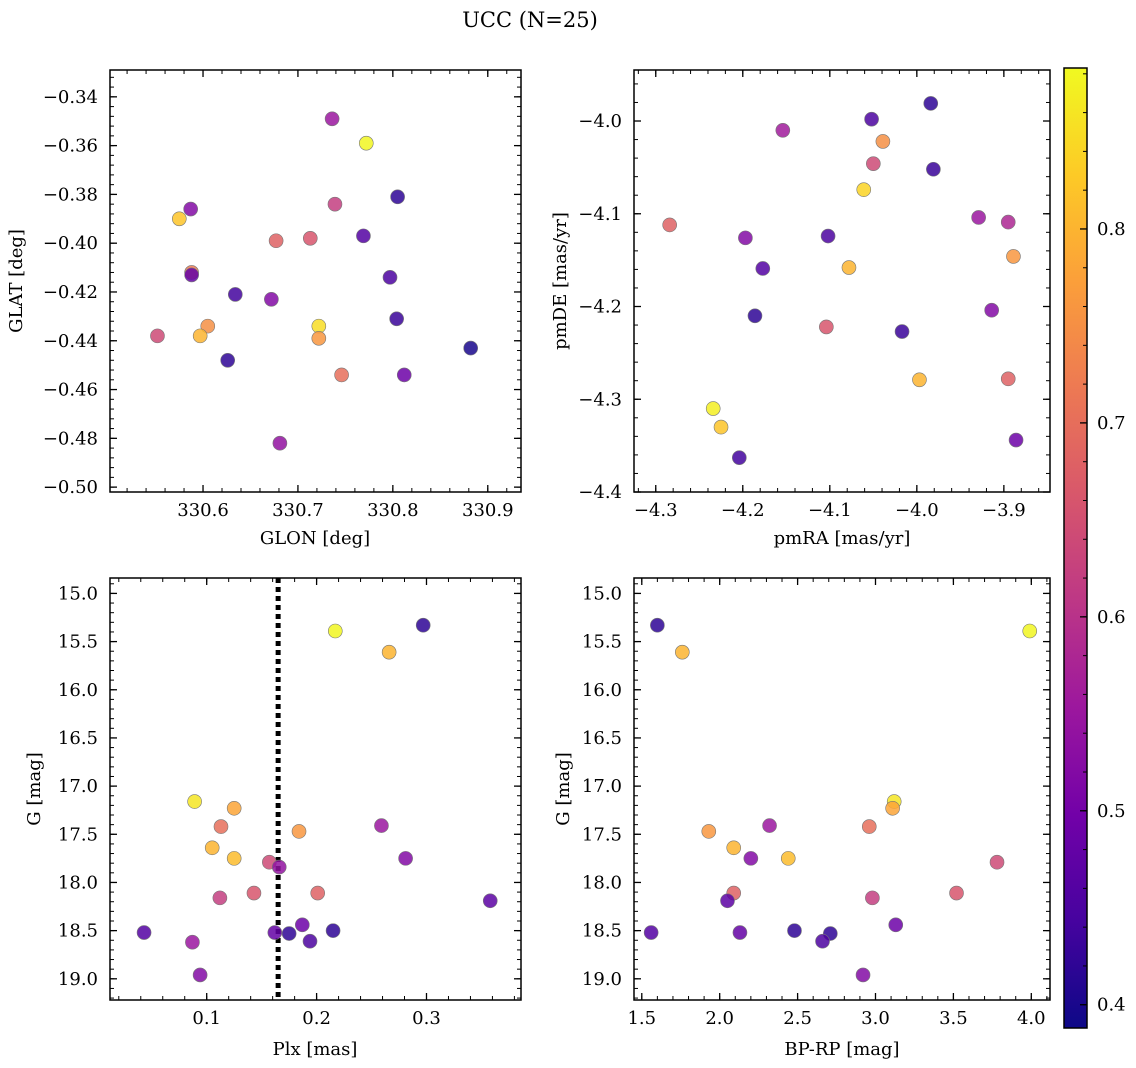 This screenshot has width=1136, height=1068. Describe the element at coordinates (743, 510) in the screenshot. I see `x-tick-label: −4.2` at that location.